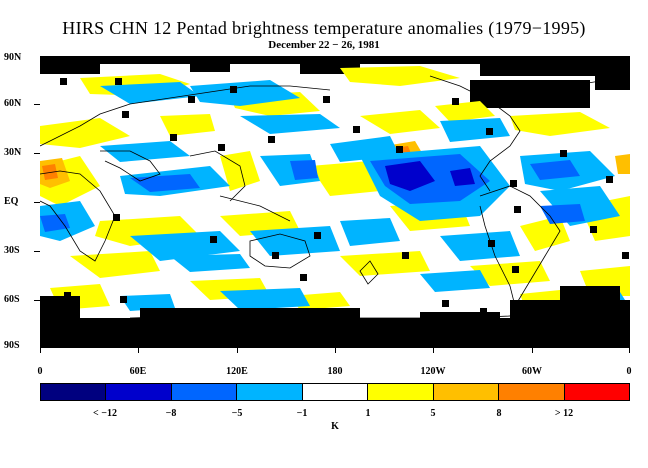 This screenshot has width=648, height=468. What do you see at coordinates (12, 250) in the screenshot?
I see `lat-label-30s: 30S` at bounding box center [12, 250].